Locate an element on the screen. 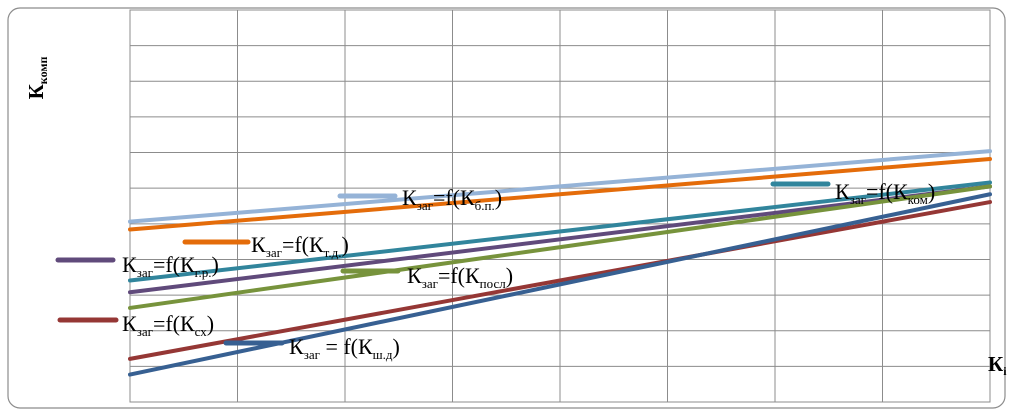  series-label-part: сх is located at coordinates (201, 331).